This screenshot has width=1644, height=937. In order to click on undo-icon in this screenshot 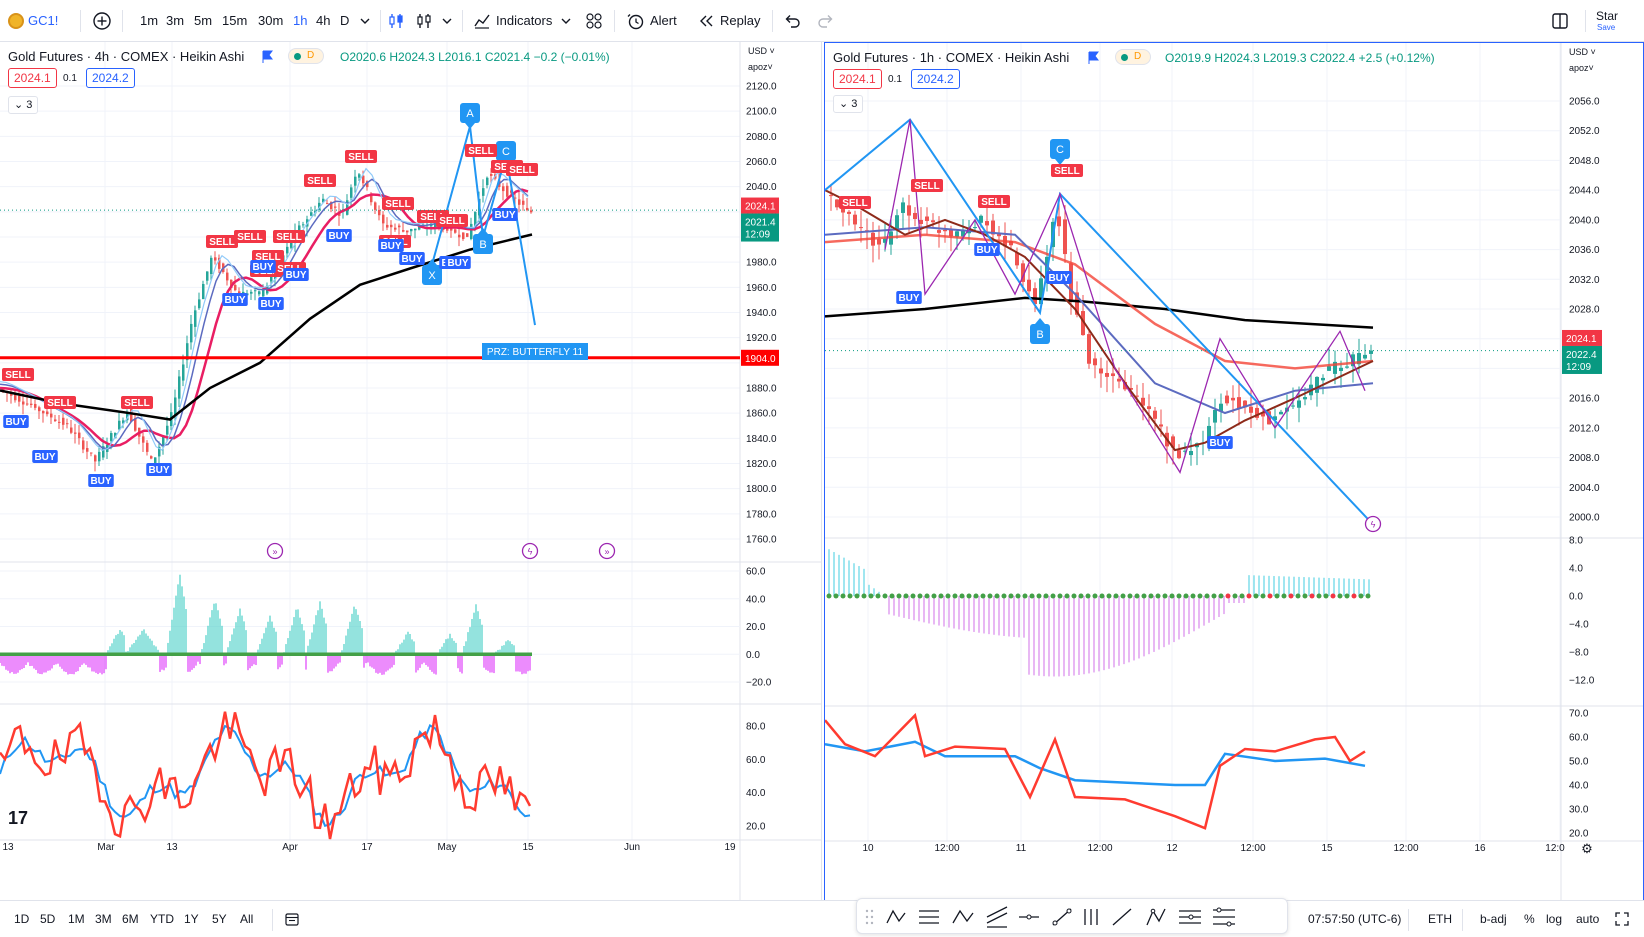, I will do `click(792, 21)`.